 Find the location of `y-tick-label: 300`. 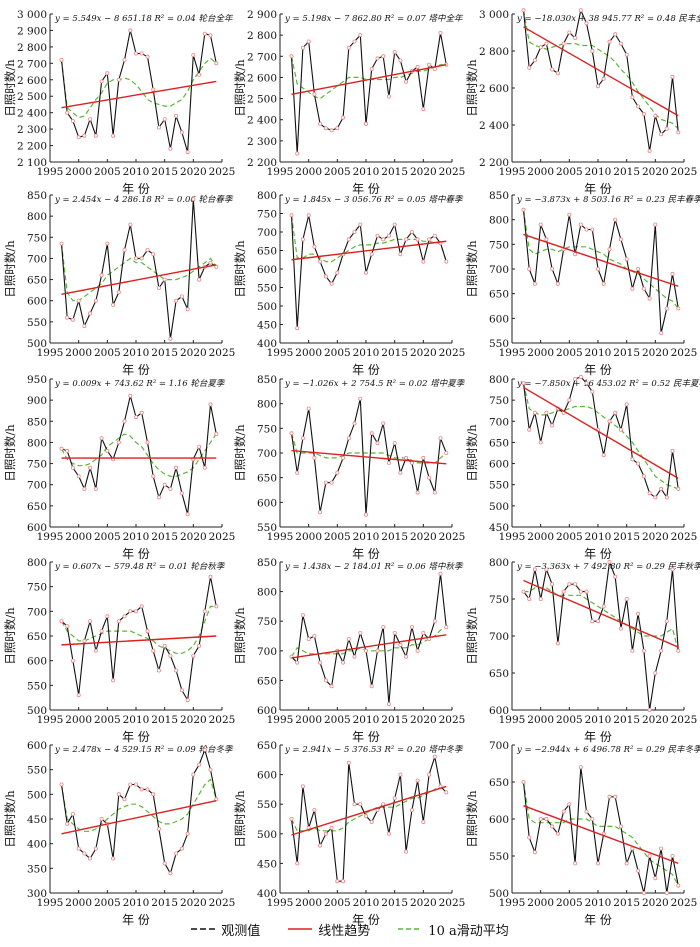

y-tick-label: 300 is located at coordinates (37, 894).